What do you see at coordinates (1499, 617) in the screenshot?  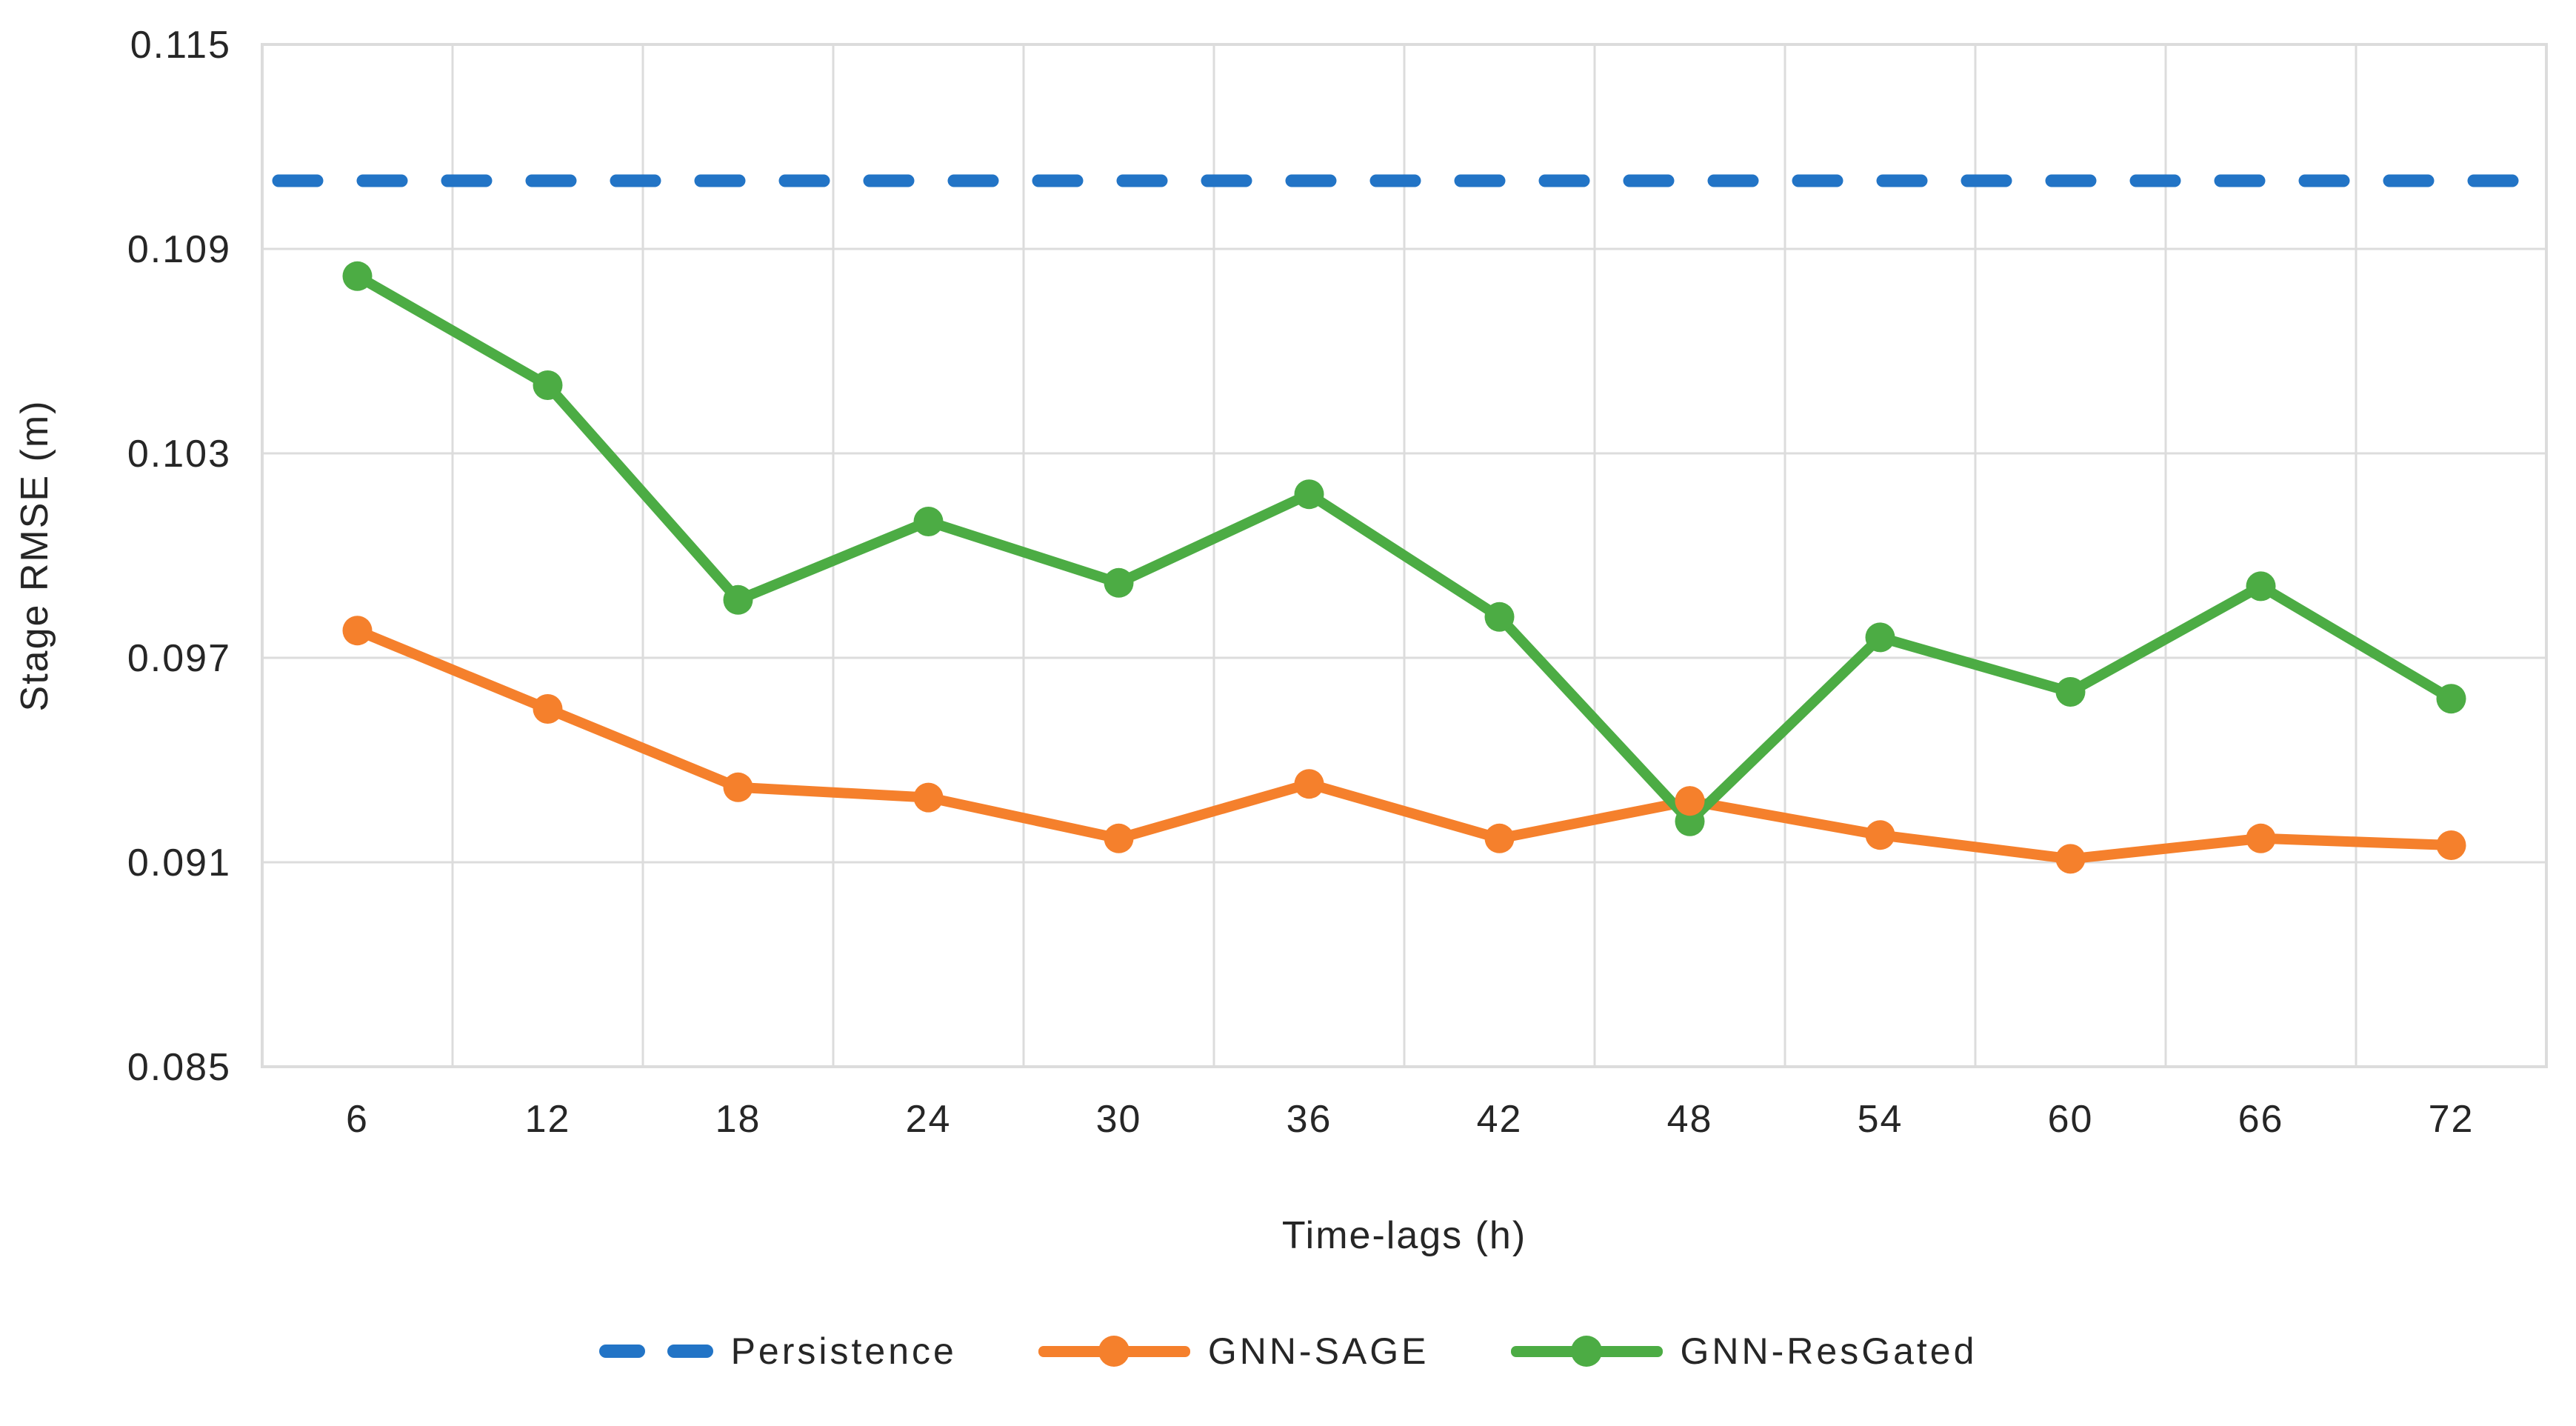 I see `data-point-gnn-resgated-x42` at bounding box center [1499, 617].